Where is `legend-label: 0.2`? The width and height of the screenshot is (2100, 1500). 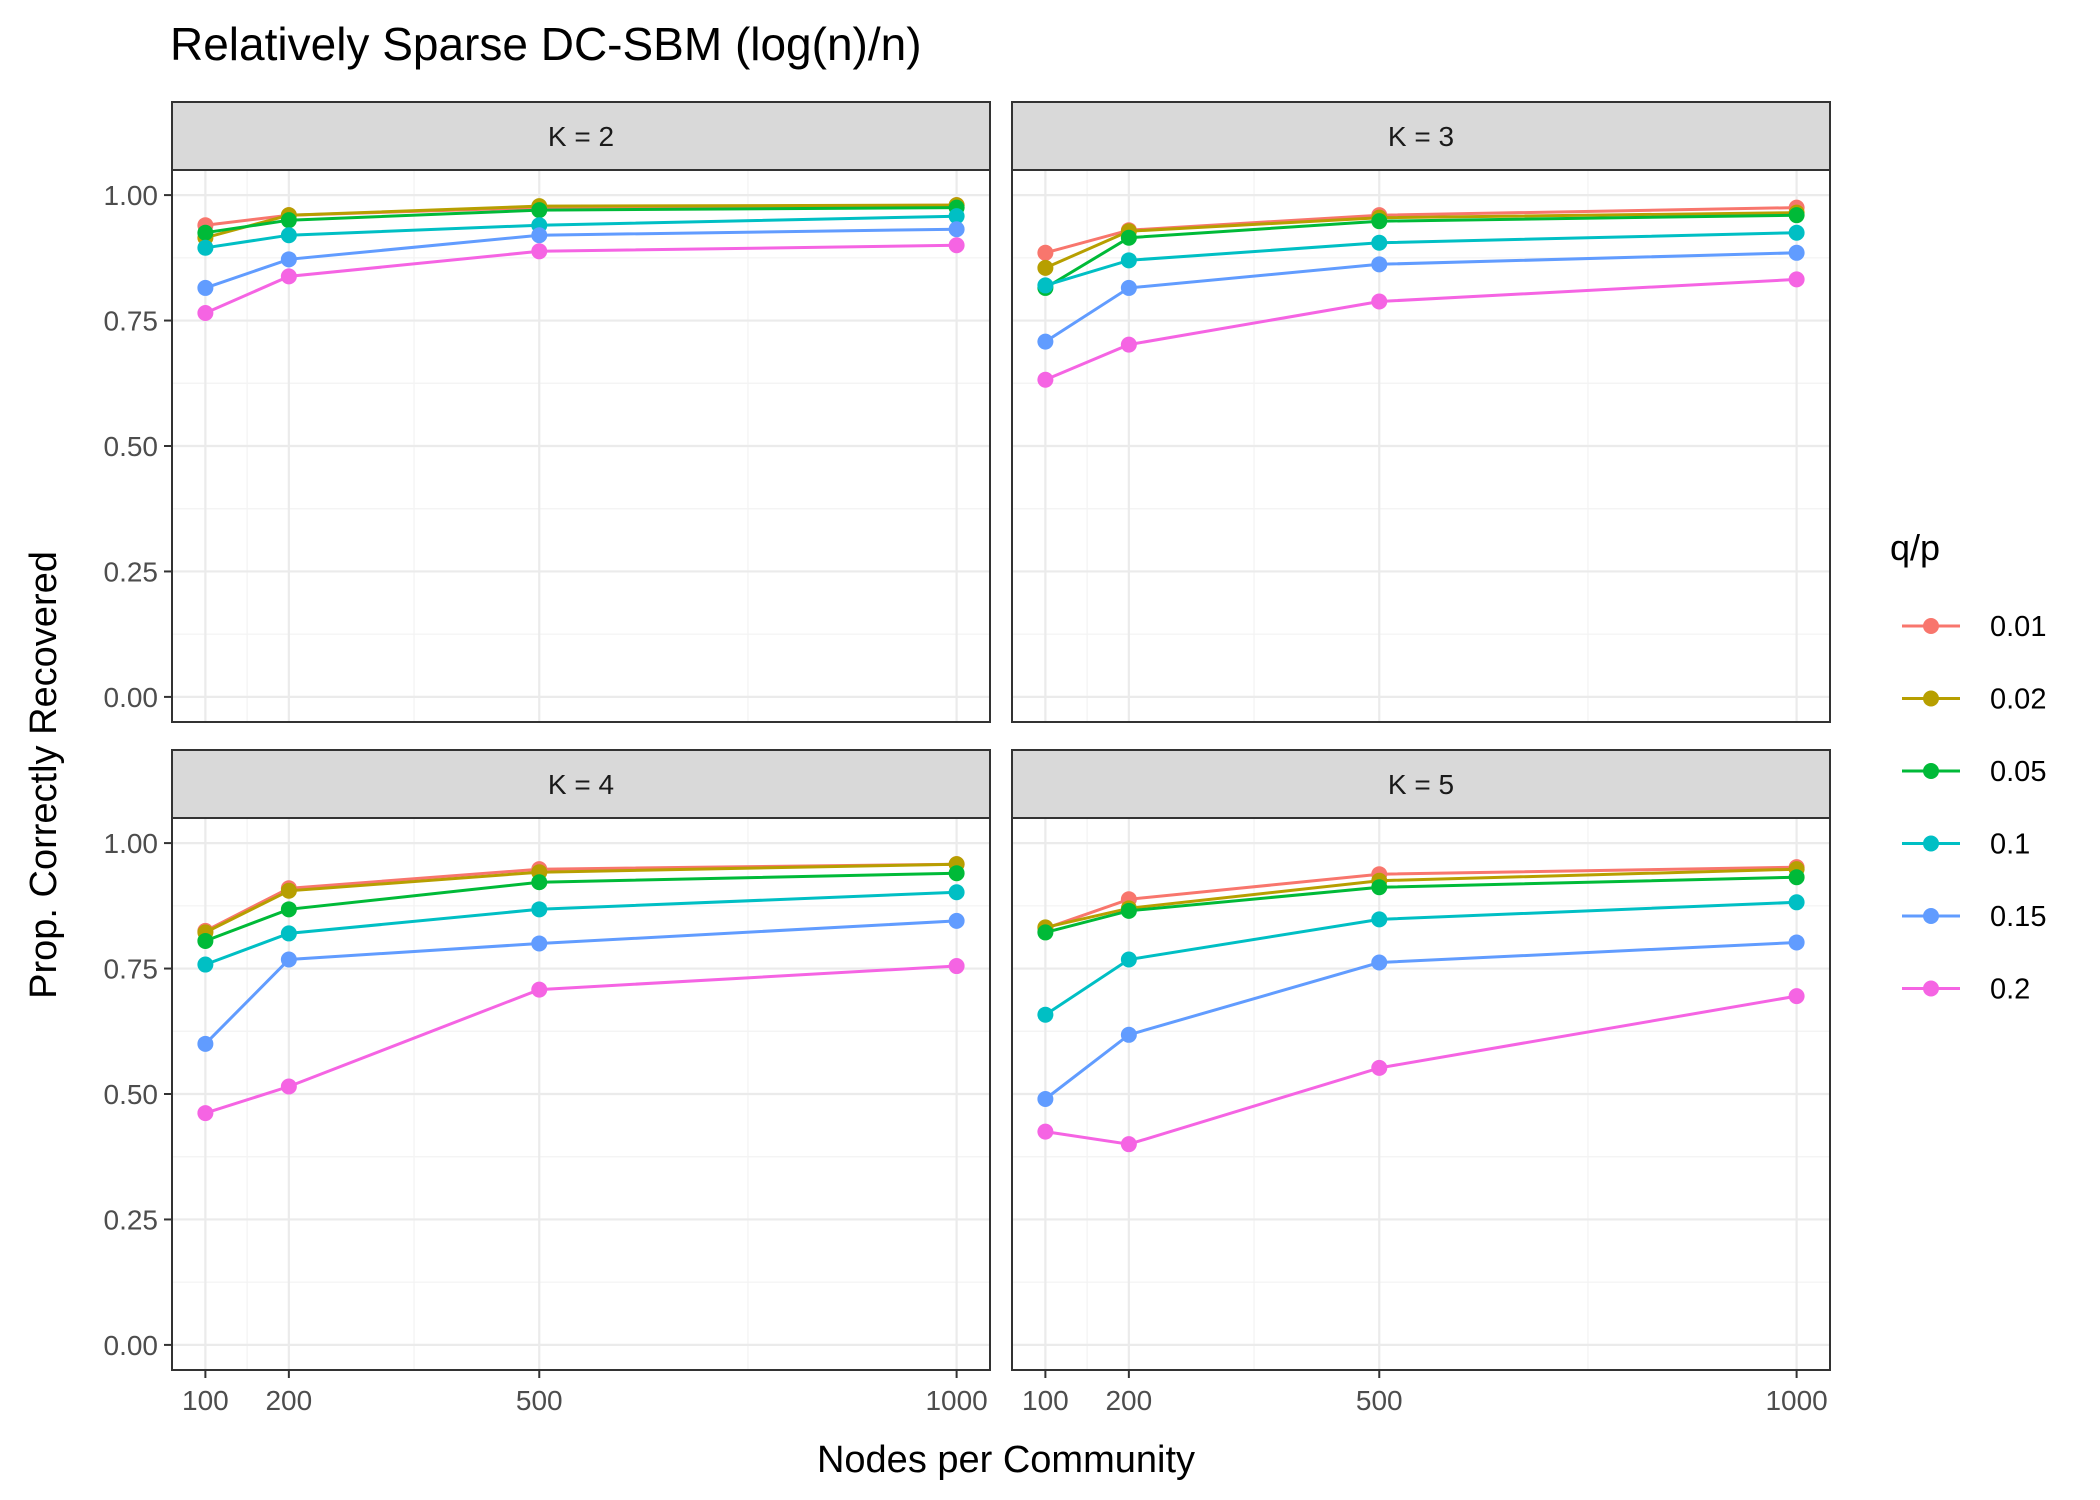
legend-label: 0.2 is located at coordinates (2010, 990).